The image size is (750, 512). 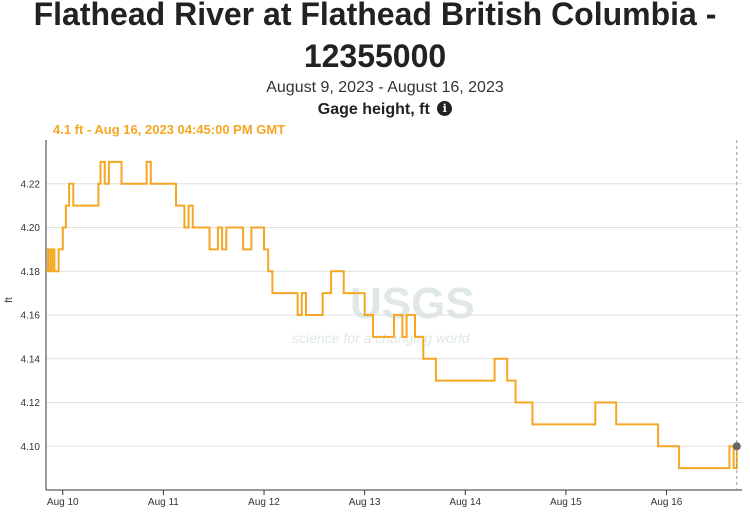 What do you see at coordinates (736, 446) in the screenshot?
I see `hover-point` at bounding box center [736, 446].